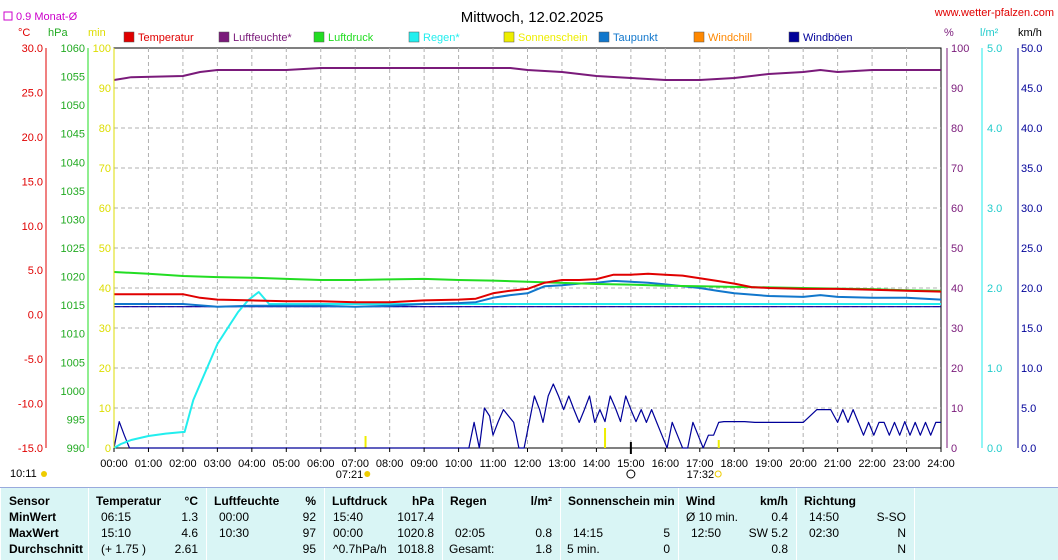 The height and width of the screenshot is (560, 1058). What do you see at coordinates (34, 533) in the screenshot?
I see `stats-row-max: MaxWert` at bounding box center [34, 533].